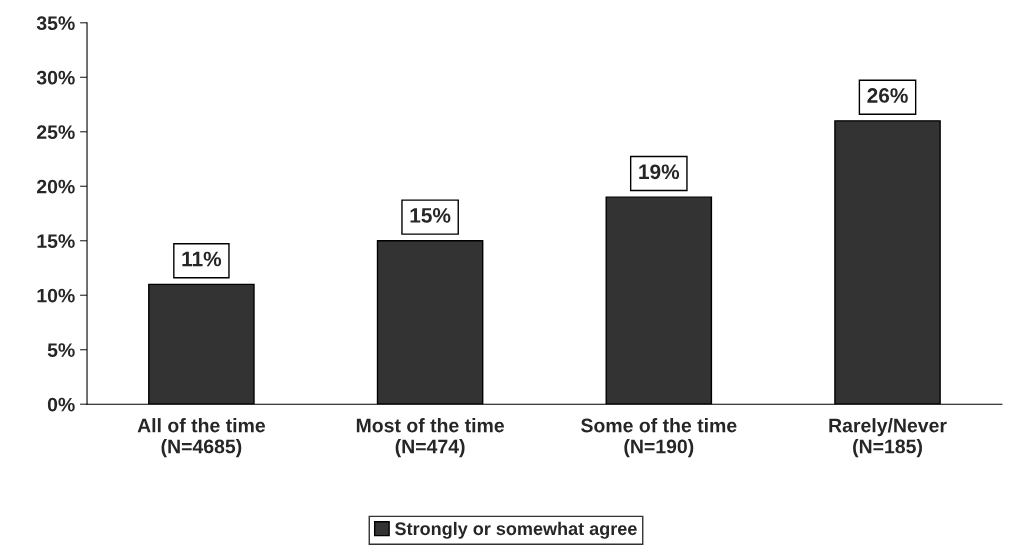 Image resolution: width=1012 pixels, height=556 pixels. What do you see at coordinates (56, 295) in the screenshot?
I see `y-tick-label: 10%` at bounding box center [56, 295].